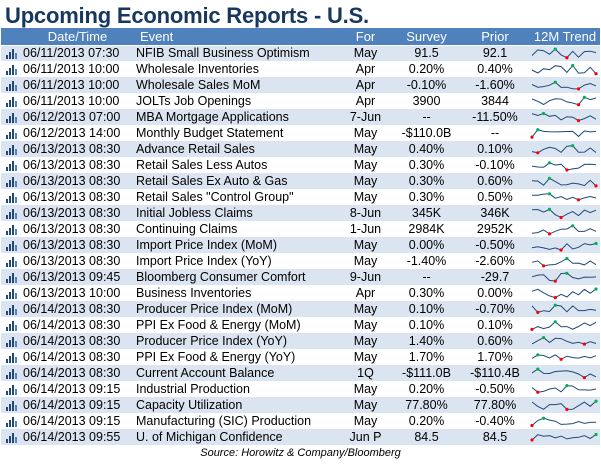 The image size is (601, 464). I want to click on cell-for: May, so click(365, 197).